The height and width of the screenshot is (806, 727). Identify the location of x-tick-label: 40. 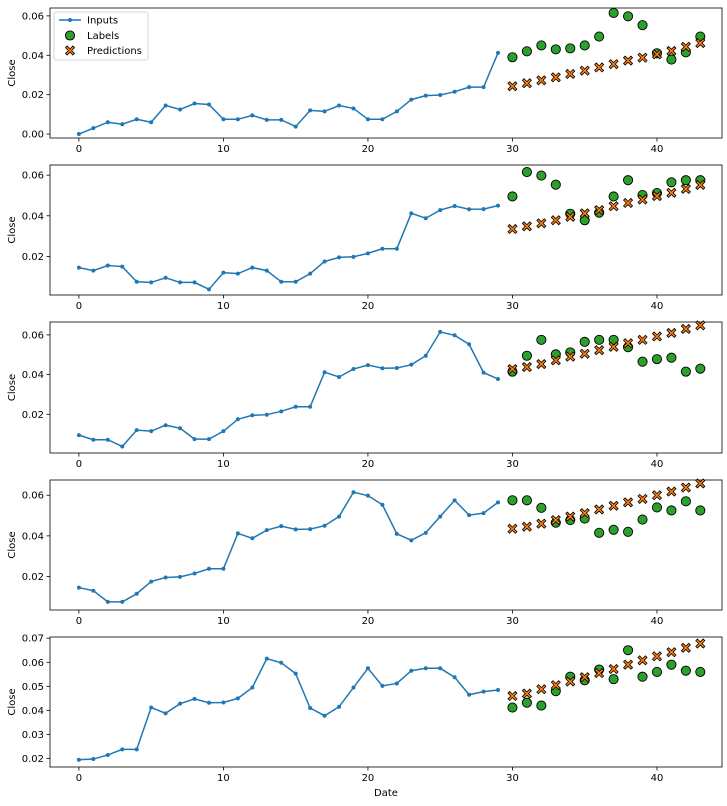
(657, 149).